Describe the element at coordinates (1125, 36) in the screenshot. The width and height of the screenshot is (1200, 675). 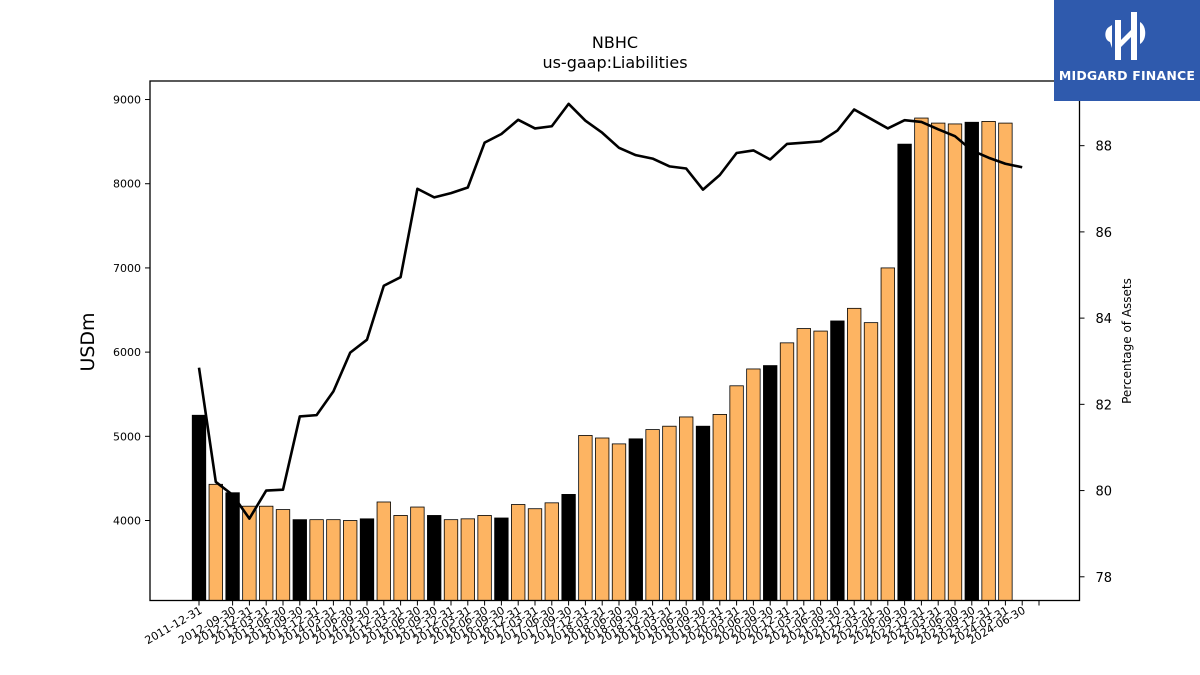
I see `midgard-logo-icon` at that location.